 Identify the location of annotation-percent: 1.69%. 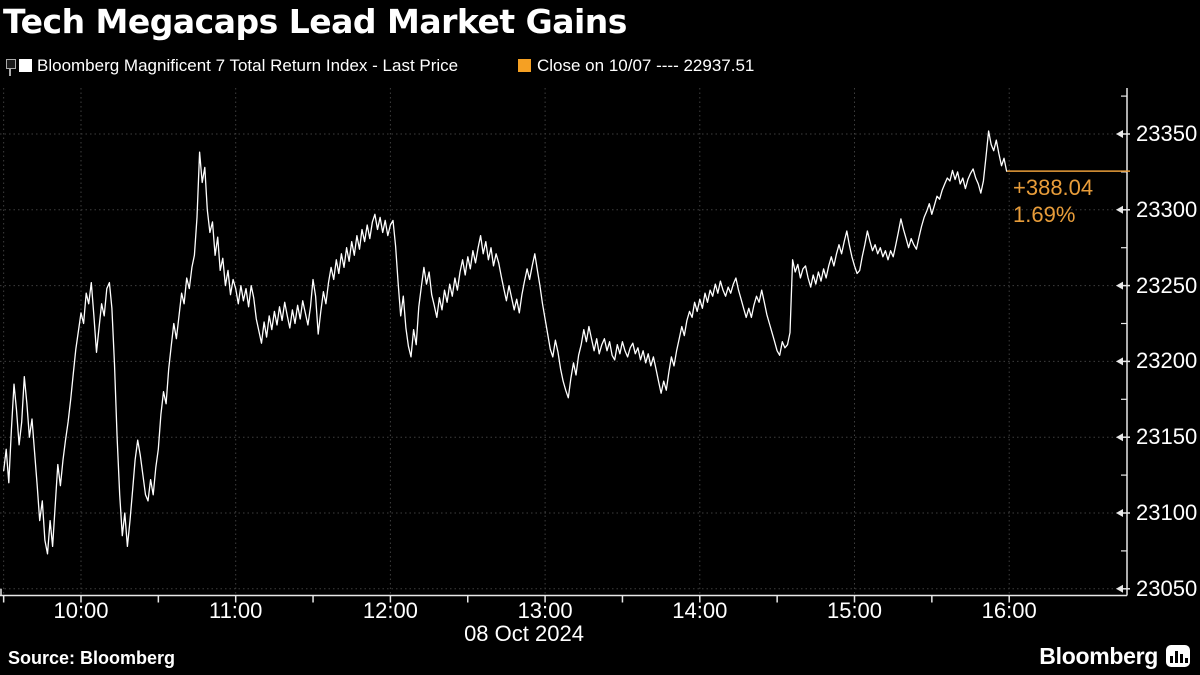
(1044, 214).